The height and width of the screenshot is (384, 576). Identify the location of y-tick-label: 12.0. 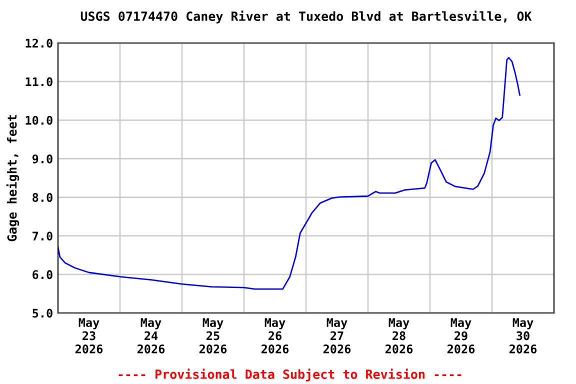
(39, 43).